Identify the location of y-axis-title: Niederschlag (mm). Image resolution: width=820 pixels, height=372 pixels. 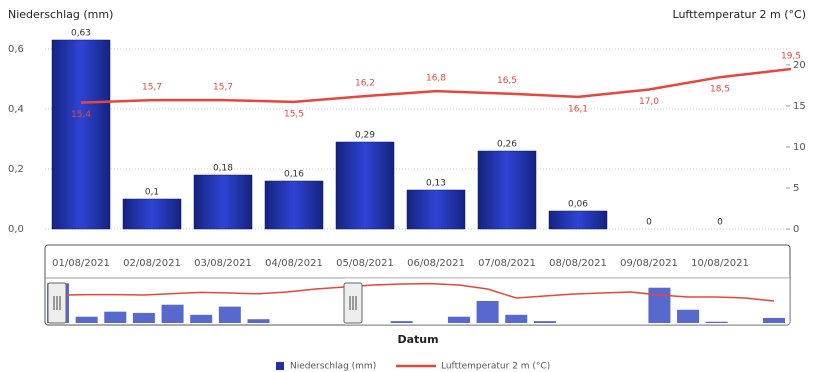
(60, 14).